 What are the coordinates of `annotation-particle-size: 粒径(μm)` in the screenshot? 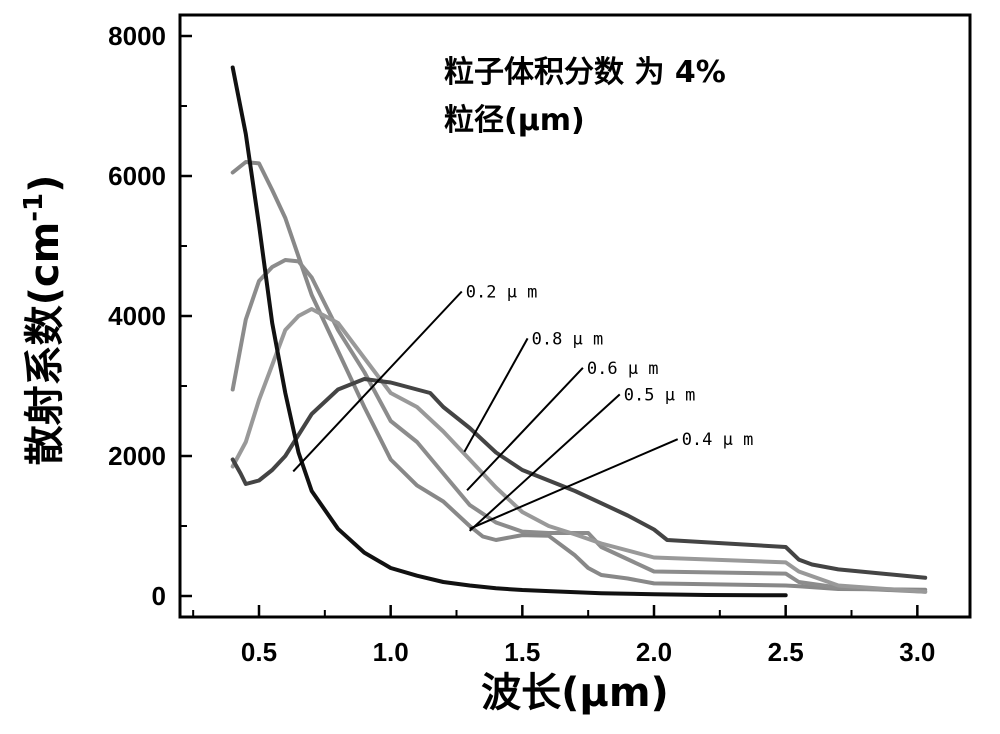 It's located at (514, 120).